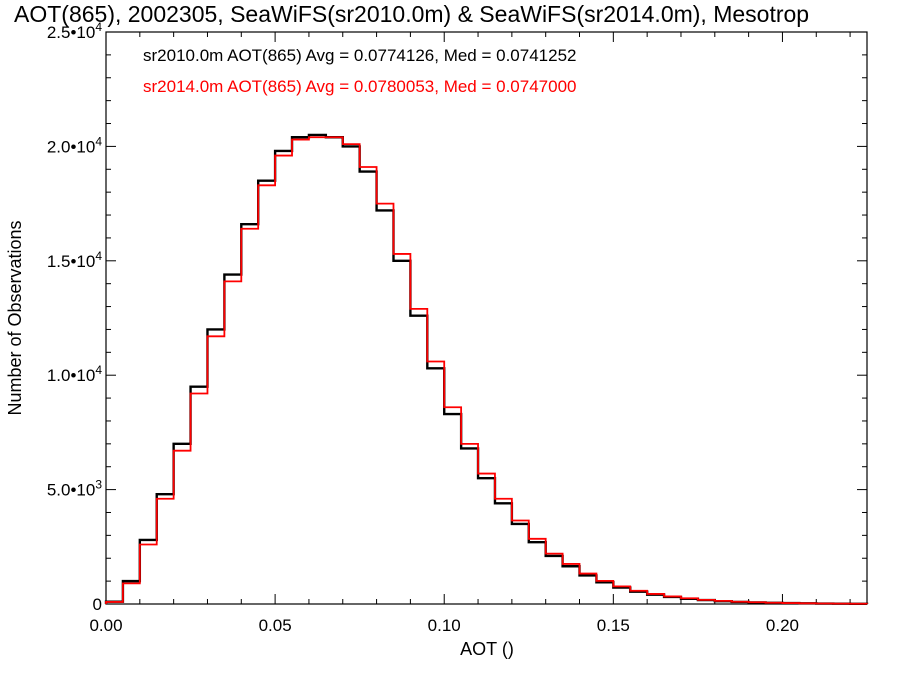  I want to click on y-tick-label: 2.5•104, so click(75, 31).